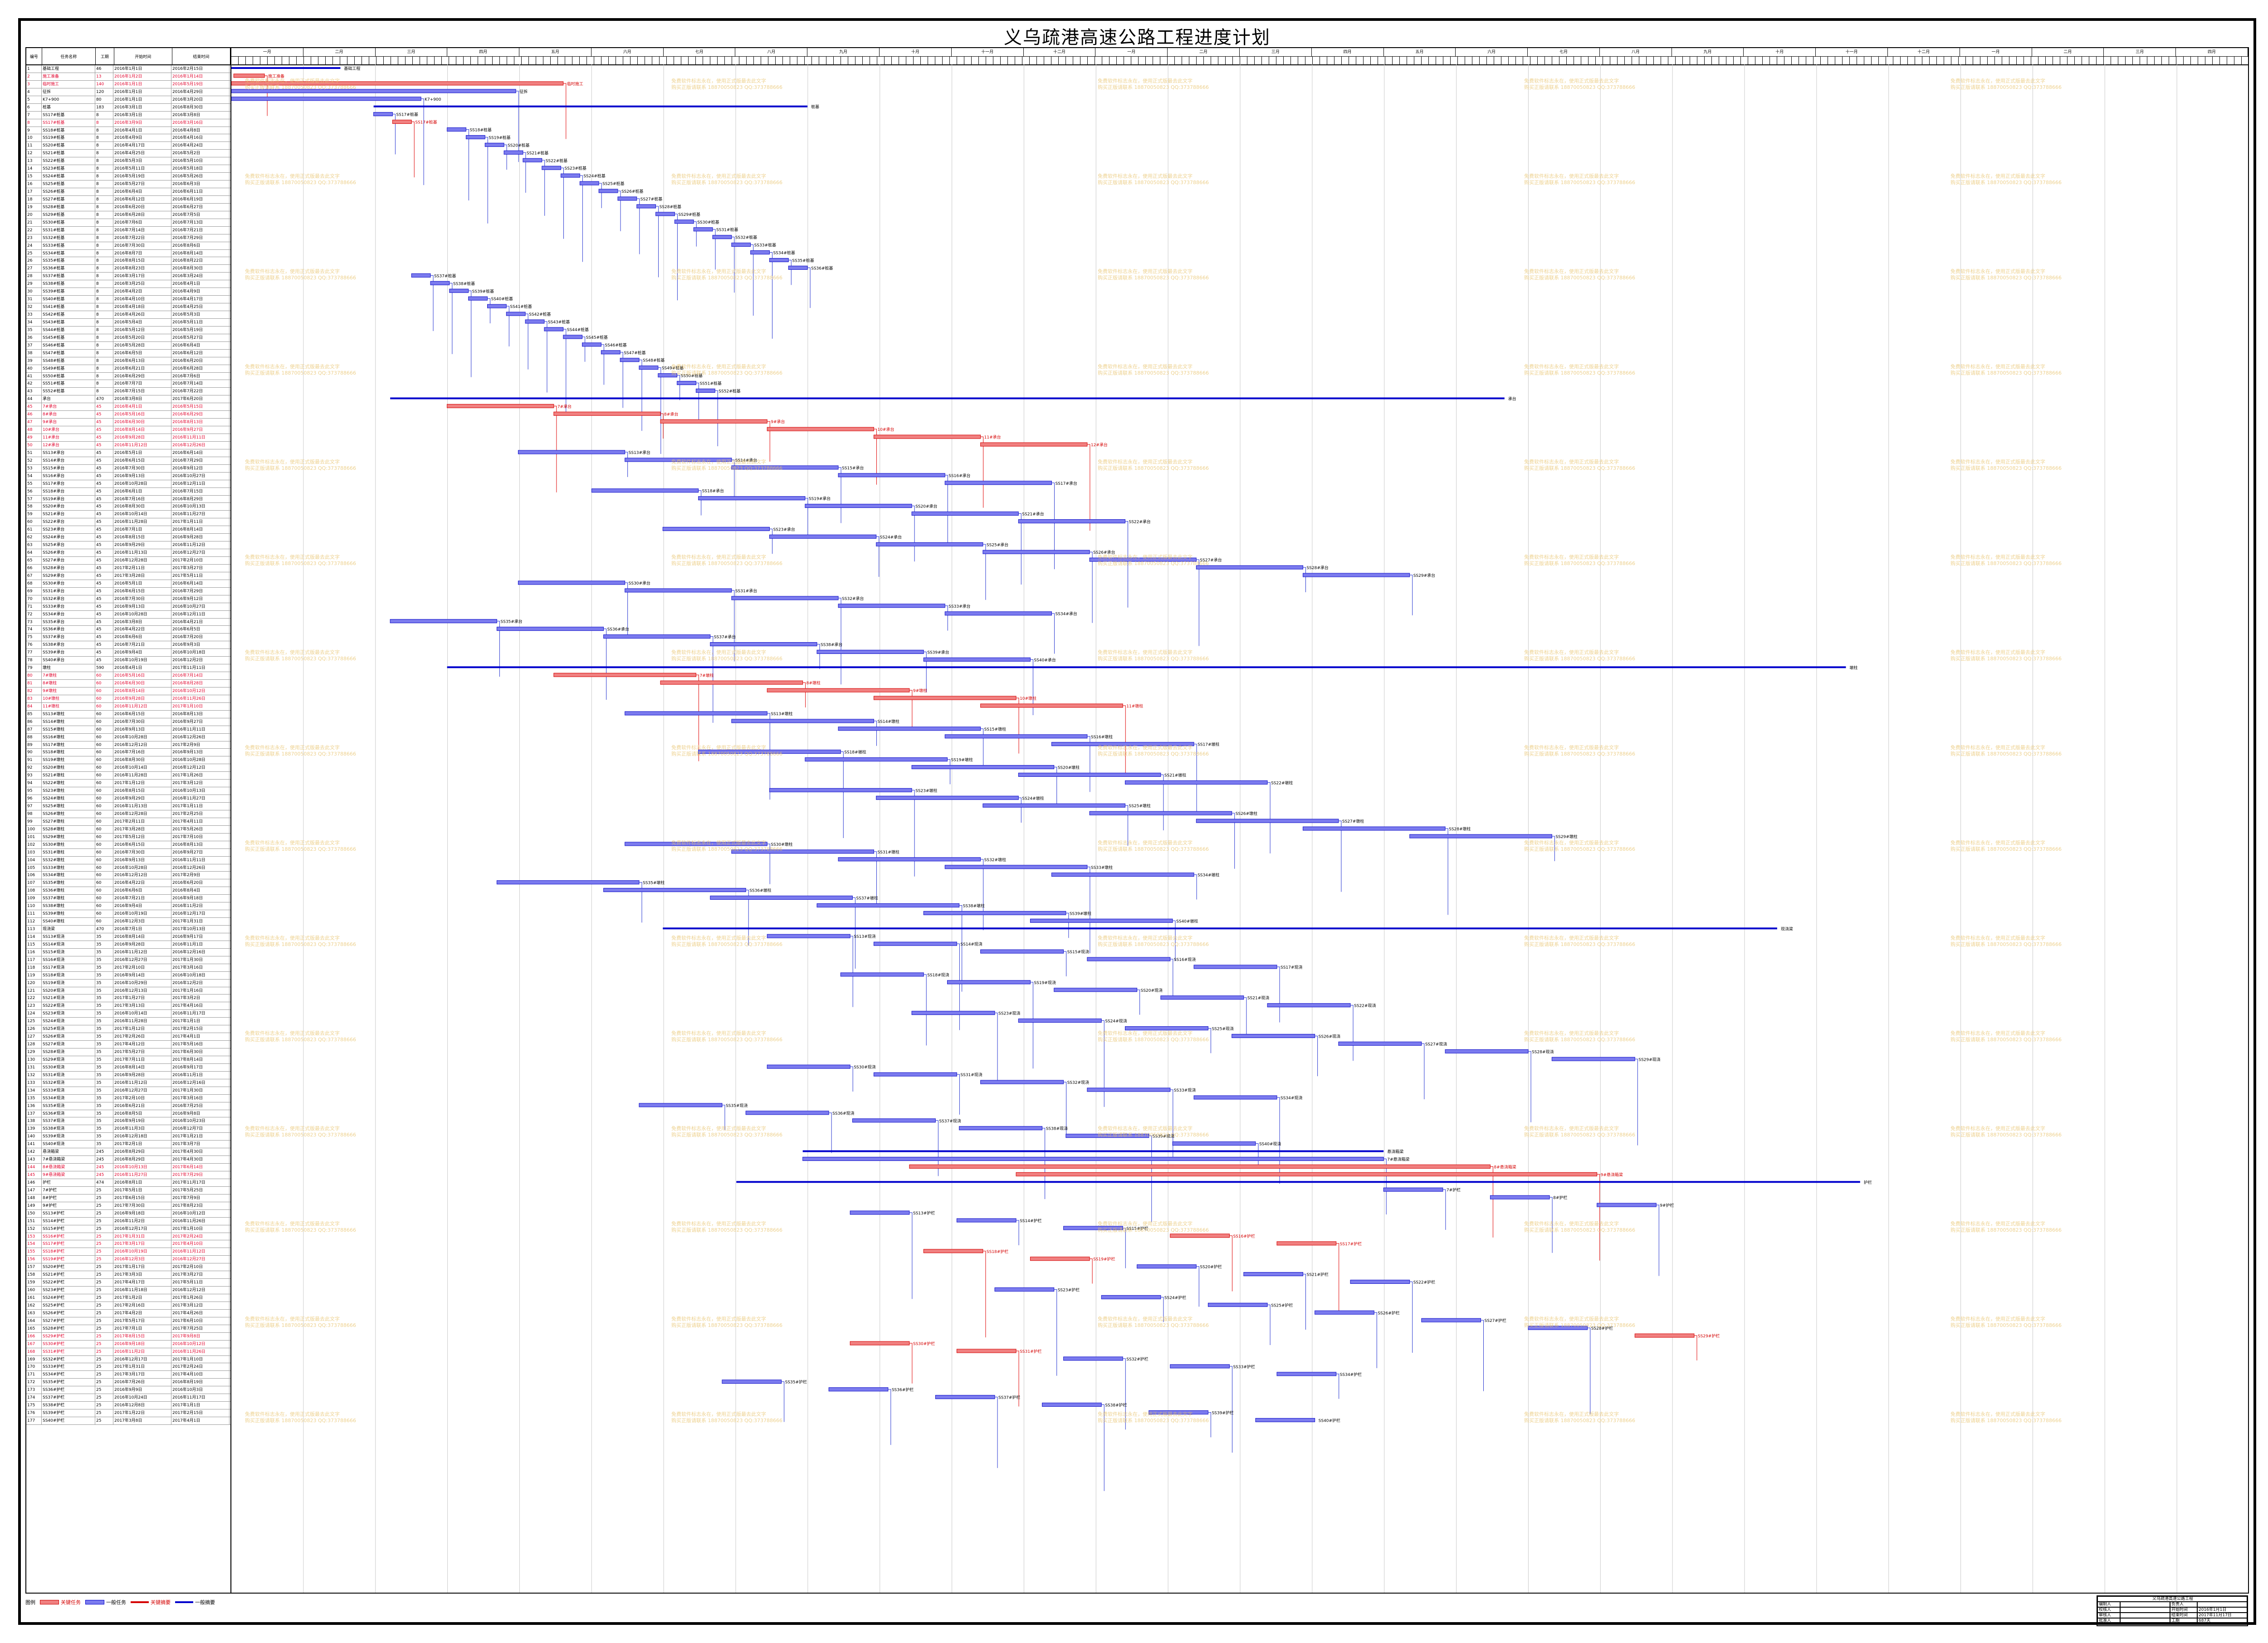  Describe the element at coordinates (128, 806) in the screenshot. I see `task-row: 97 SS25#墩柱 60 2016年11月13日 2017年1月11日` at that location.